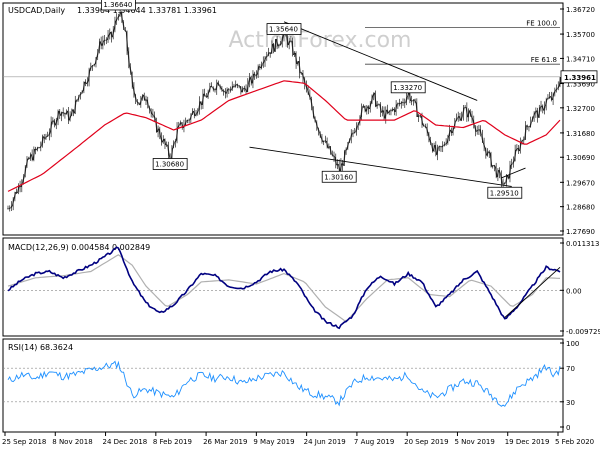  Describe the element at coordinates (580, 35) in the screenshot. I see `price-y-tick-label: 1.35700` at that location.